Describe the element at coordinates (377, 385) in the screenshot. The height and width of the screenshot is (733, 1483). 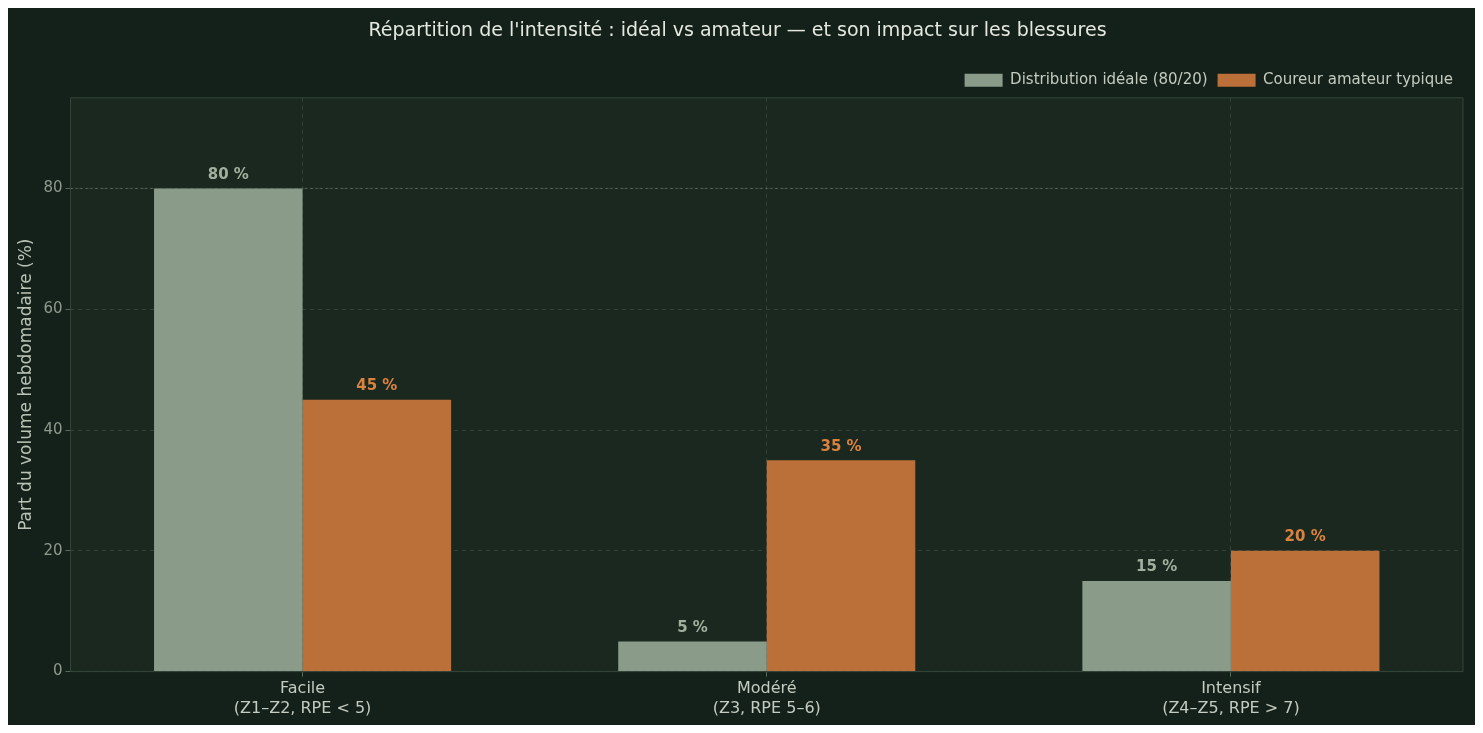
I see `data-label: 45 %` at that location.